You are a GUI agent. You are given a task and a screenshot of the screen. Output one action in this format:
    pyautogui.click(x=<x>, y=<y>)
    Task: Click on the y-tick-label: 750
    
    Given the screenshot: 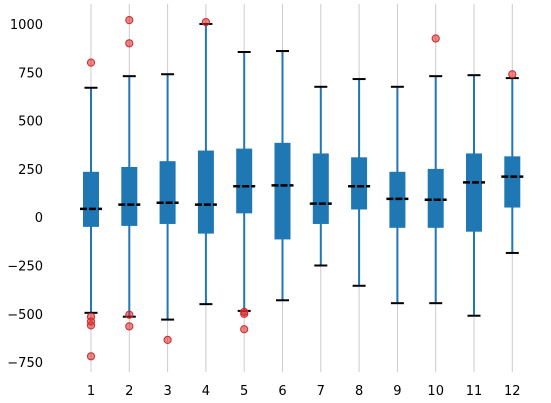 What is the action you would take?
    pyautogui.click(x=30, y=73)
    